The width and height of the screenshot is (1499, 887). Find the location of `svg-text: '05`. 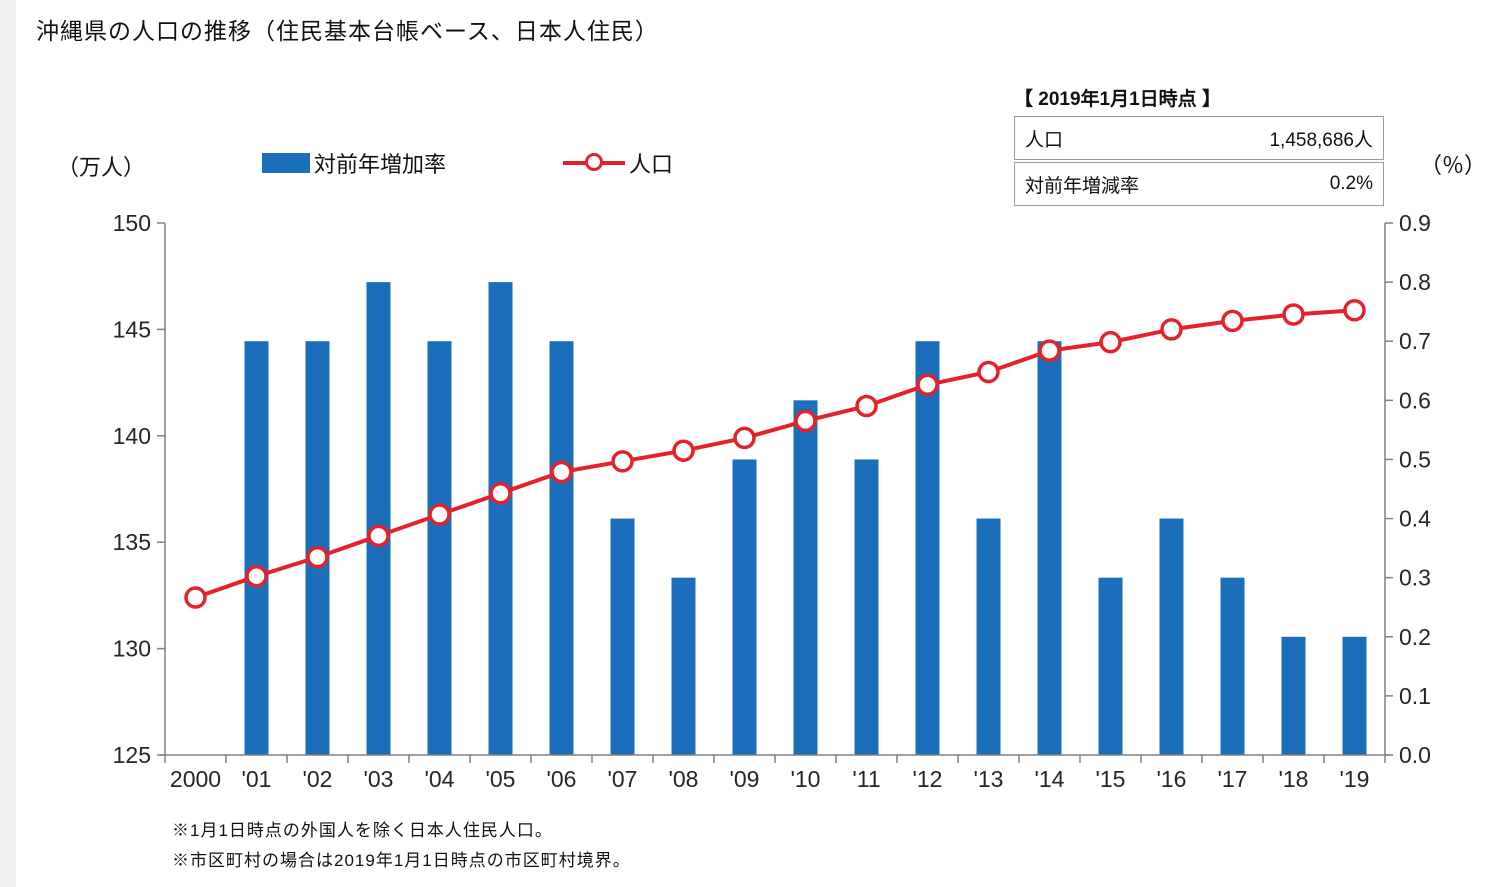

svg-text: '05 is located at coordinates (501, 779).